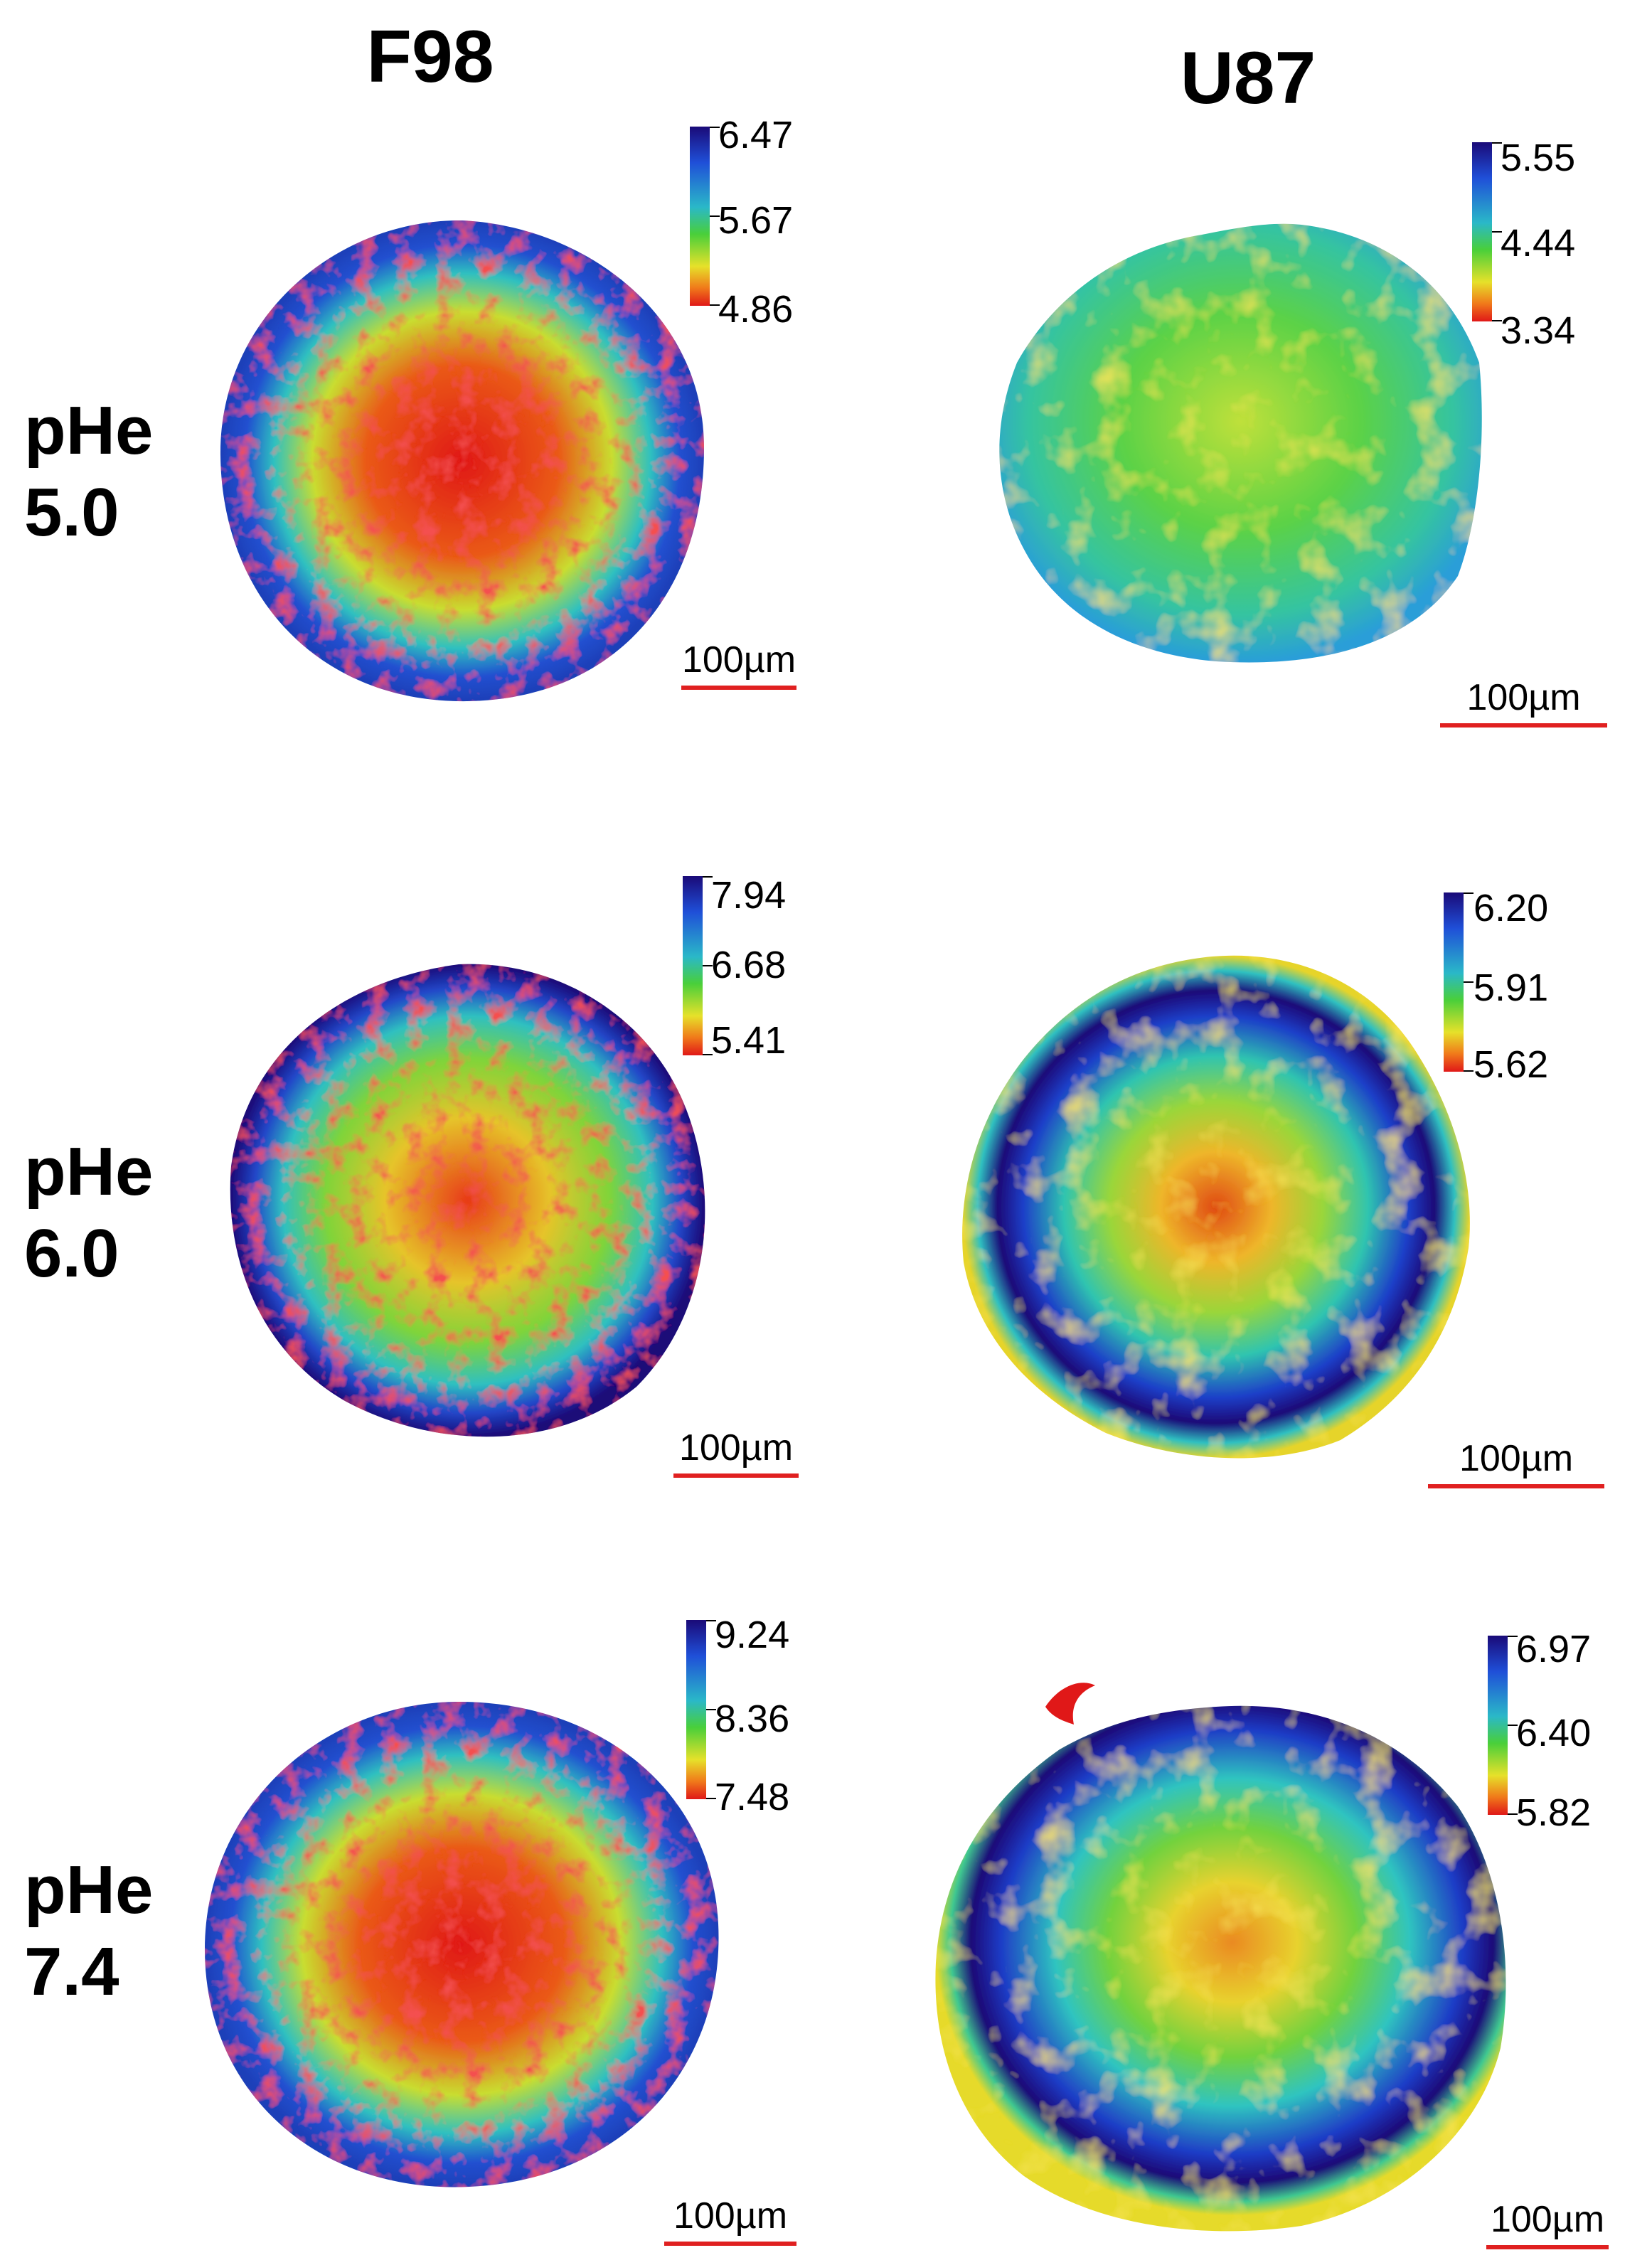  I want to click on colorbar-mid-label: 5.91, so click(1511, 987).